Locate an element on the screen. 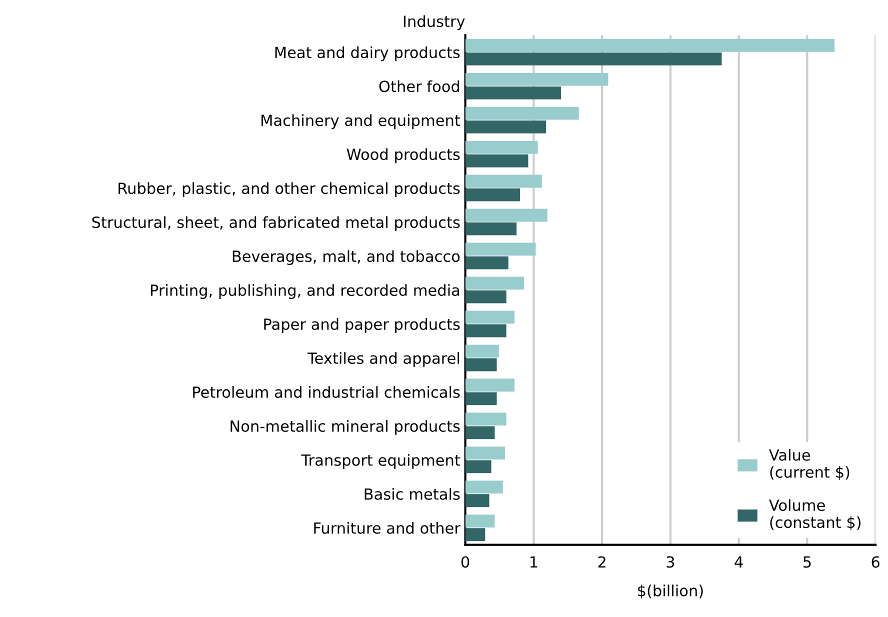 The image size is (888, 617). y-tick-label: Beverages, malt, and tobacco is located at coordinates (346, 257).